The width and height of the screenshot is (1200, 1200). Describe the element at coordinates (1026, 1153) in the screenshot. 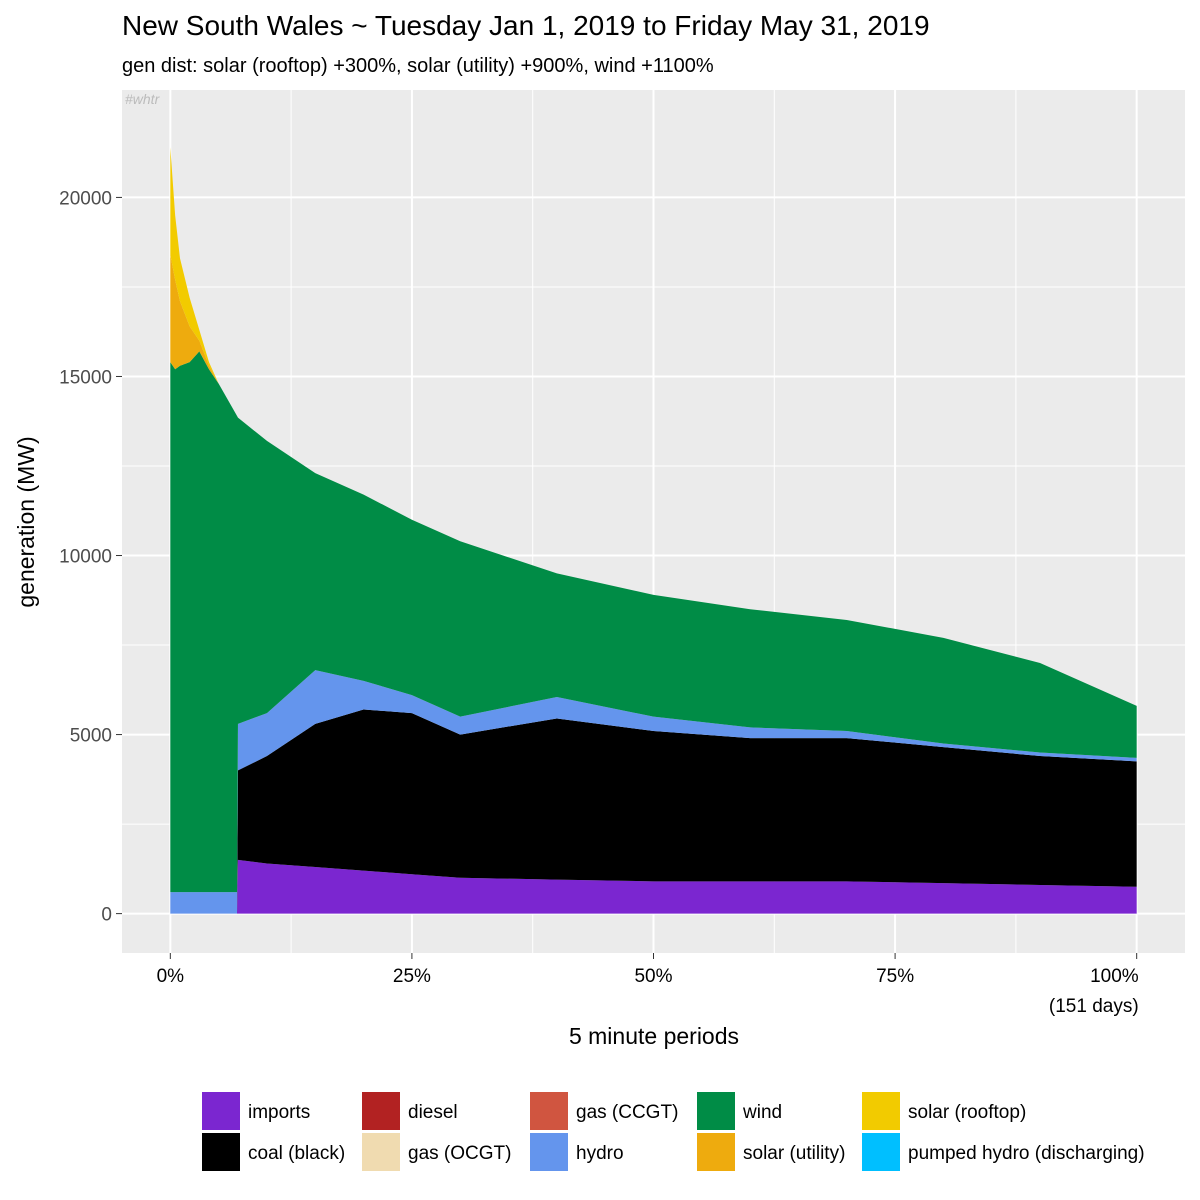

I see `legend-label: pumped hydro (discharging)` at that location.